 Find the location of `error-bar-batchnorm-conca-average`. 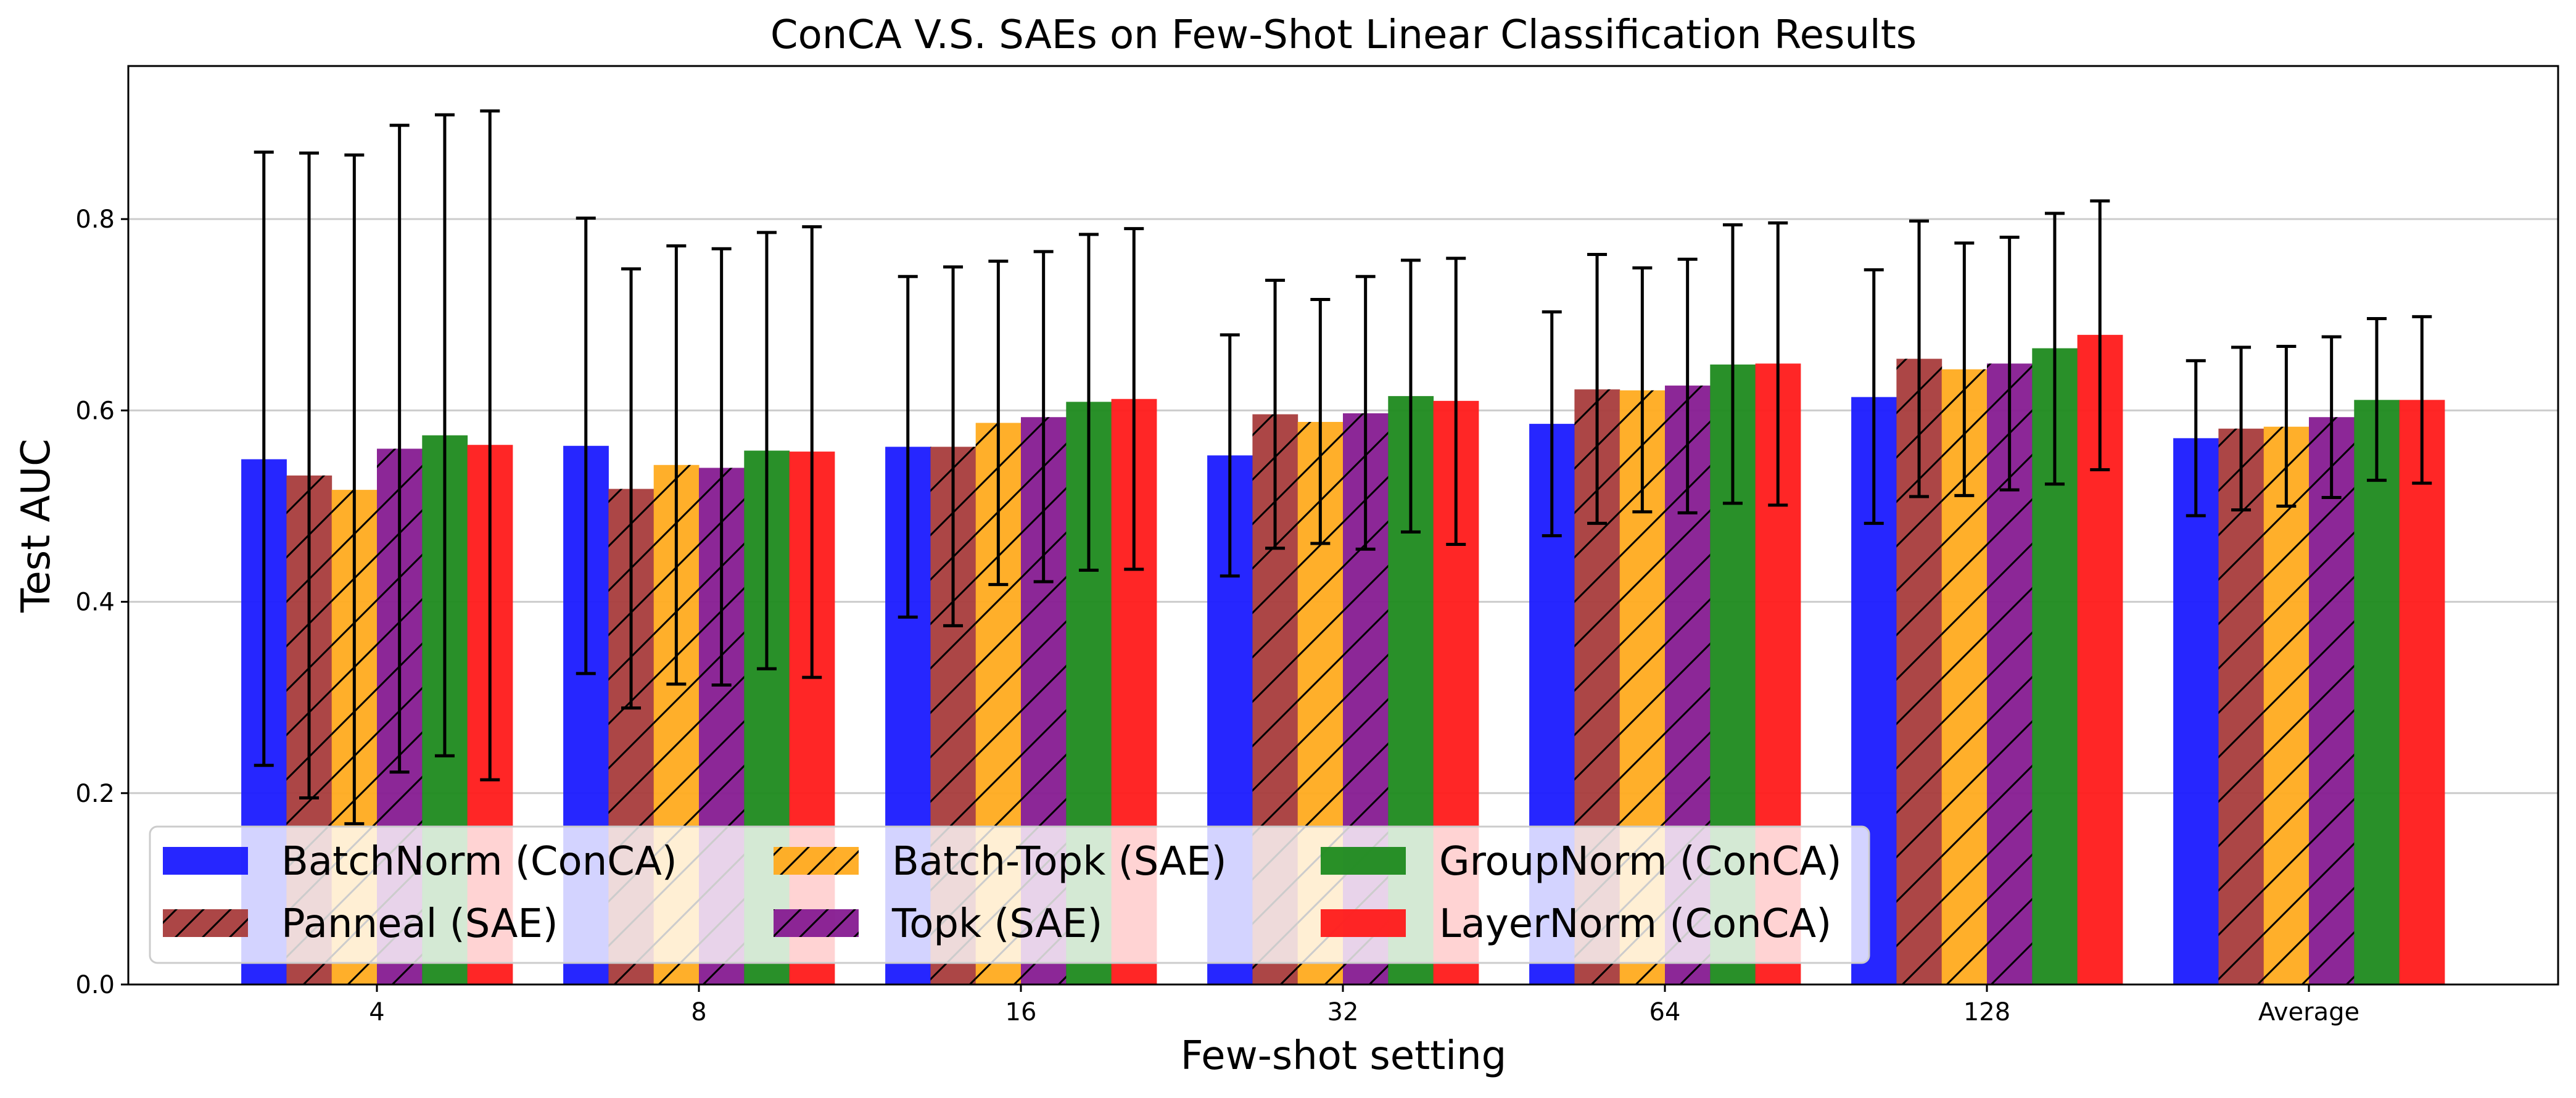

error-bar-batchnorm-conca-average is located at coordinates (2196, 439).